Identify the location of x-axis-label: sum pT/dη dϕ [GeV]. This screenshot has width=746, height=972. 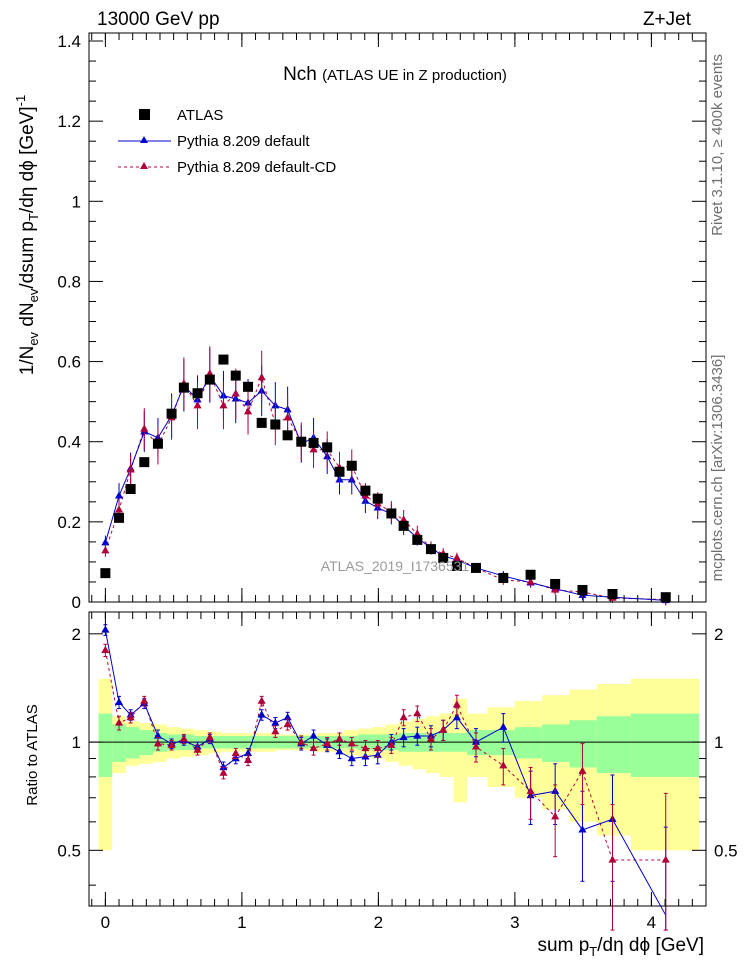
(621, 947).